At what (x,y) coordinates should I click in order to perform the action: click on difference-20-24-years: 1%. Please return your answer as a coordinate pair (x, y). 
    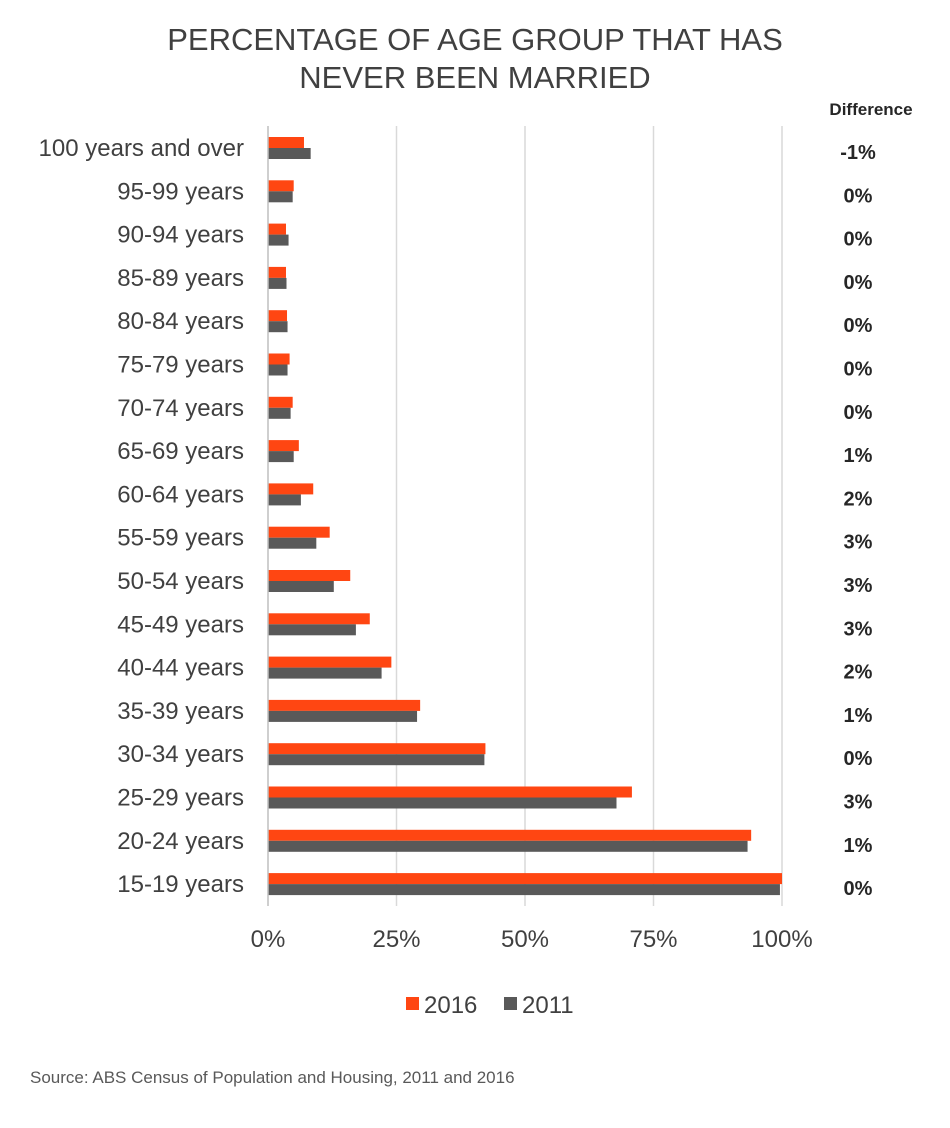
    Looking at the image, I should click on (858, 846).